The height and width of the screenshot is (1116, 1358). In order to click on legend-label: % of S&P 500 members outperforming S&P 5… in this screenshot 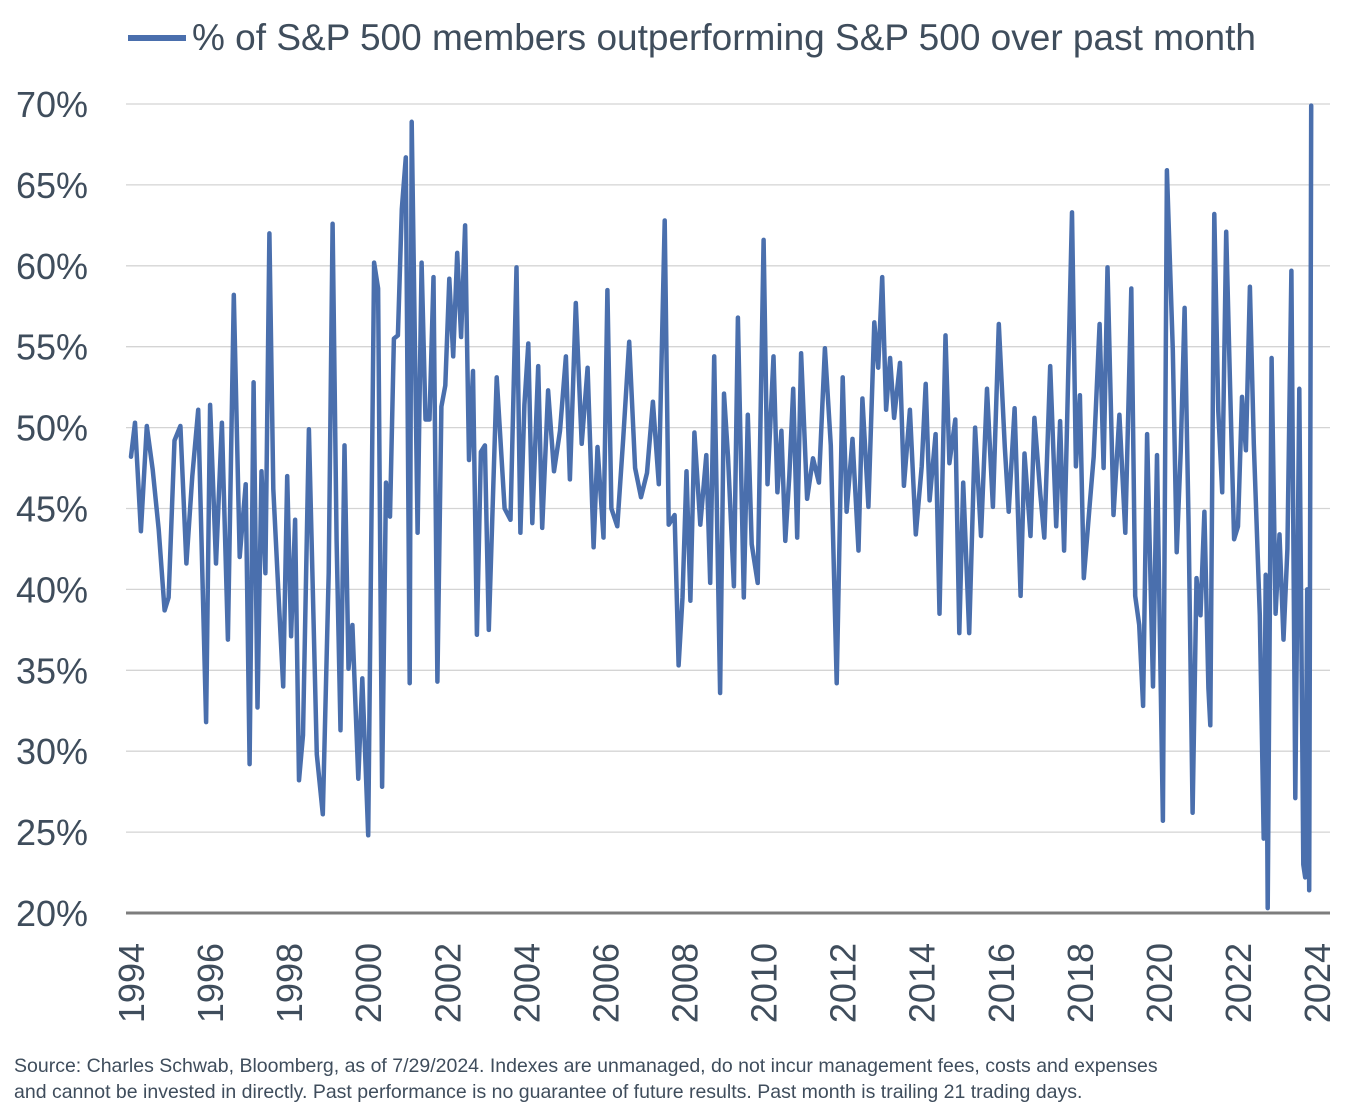, I will do `click(724, 37)`.